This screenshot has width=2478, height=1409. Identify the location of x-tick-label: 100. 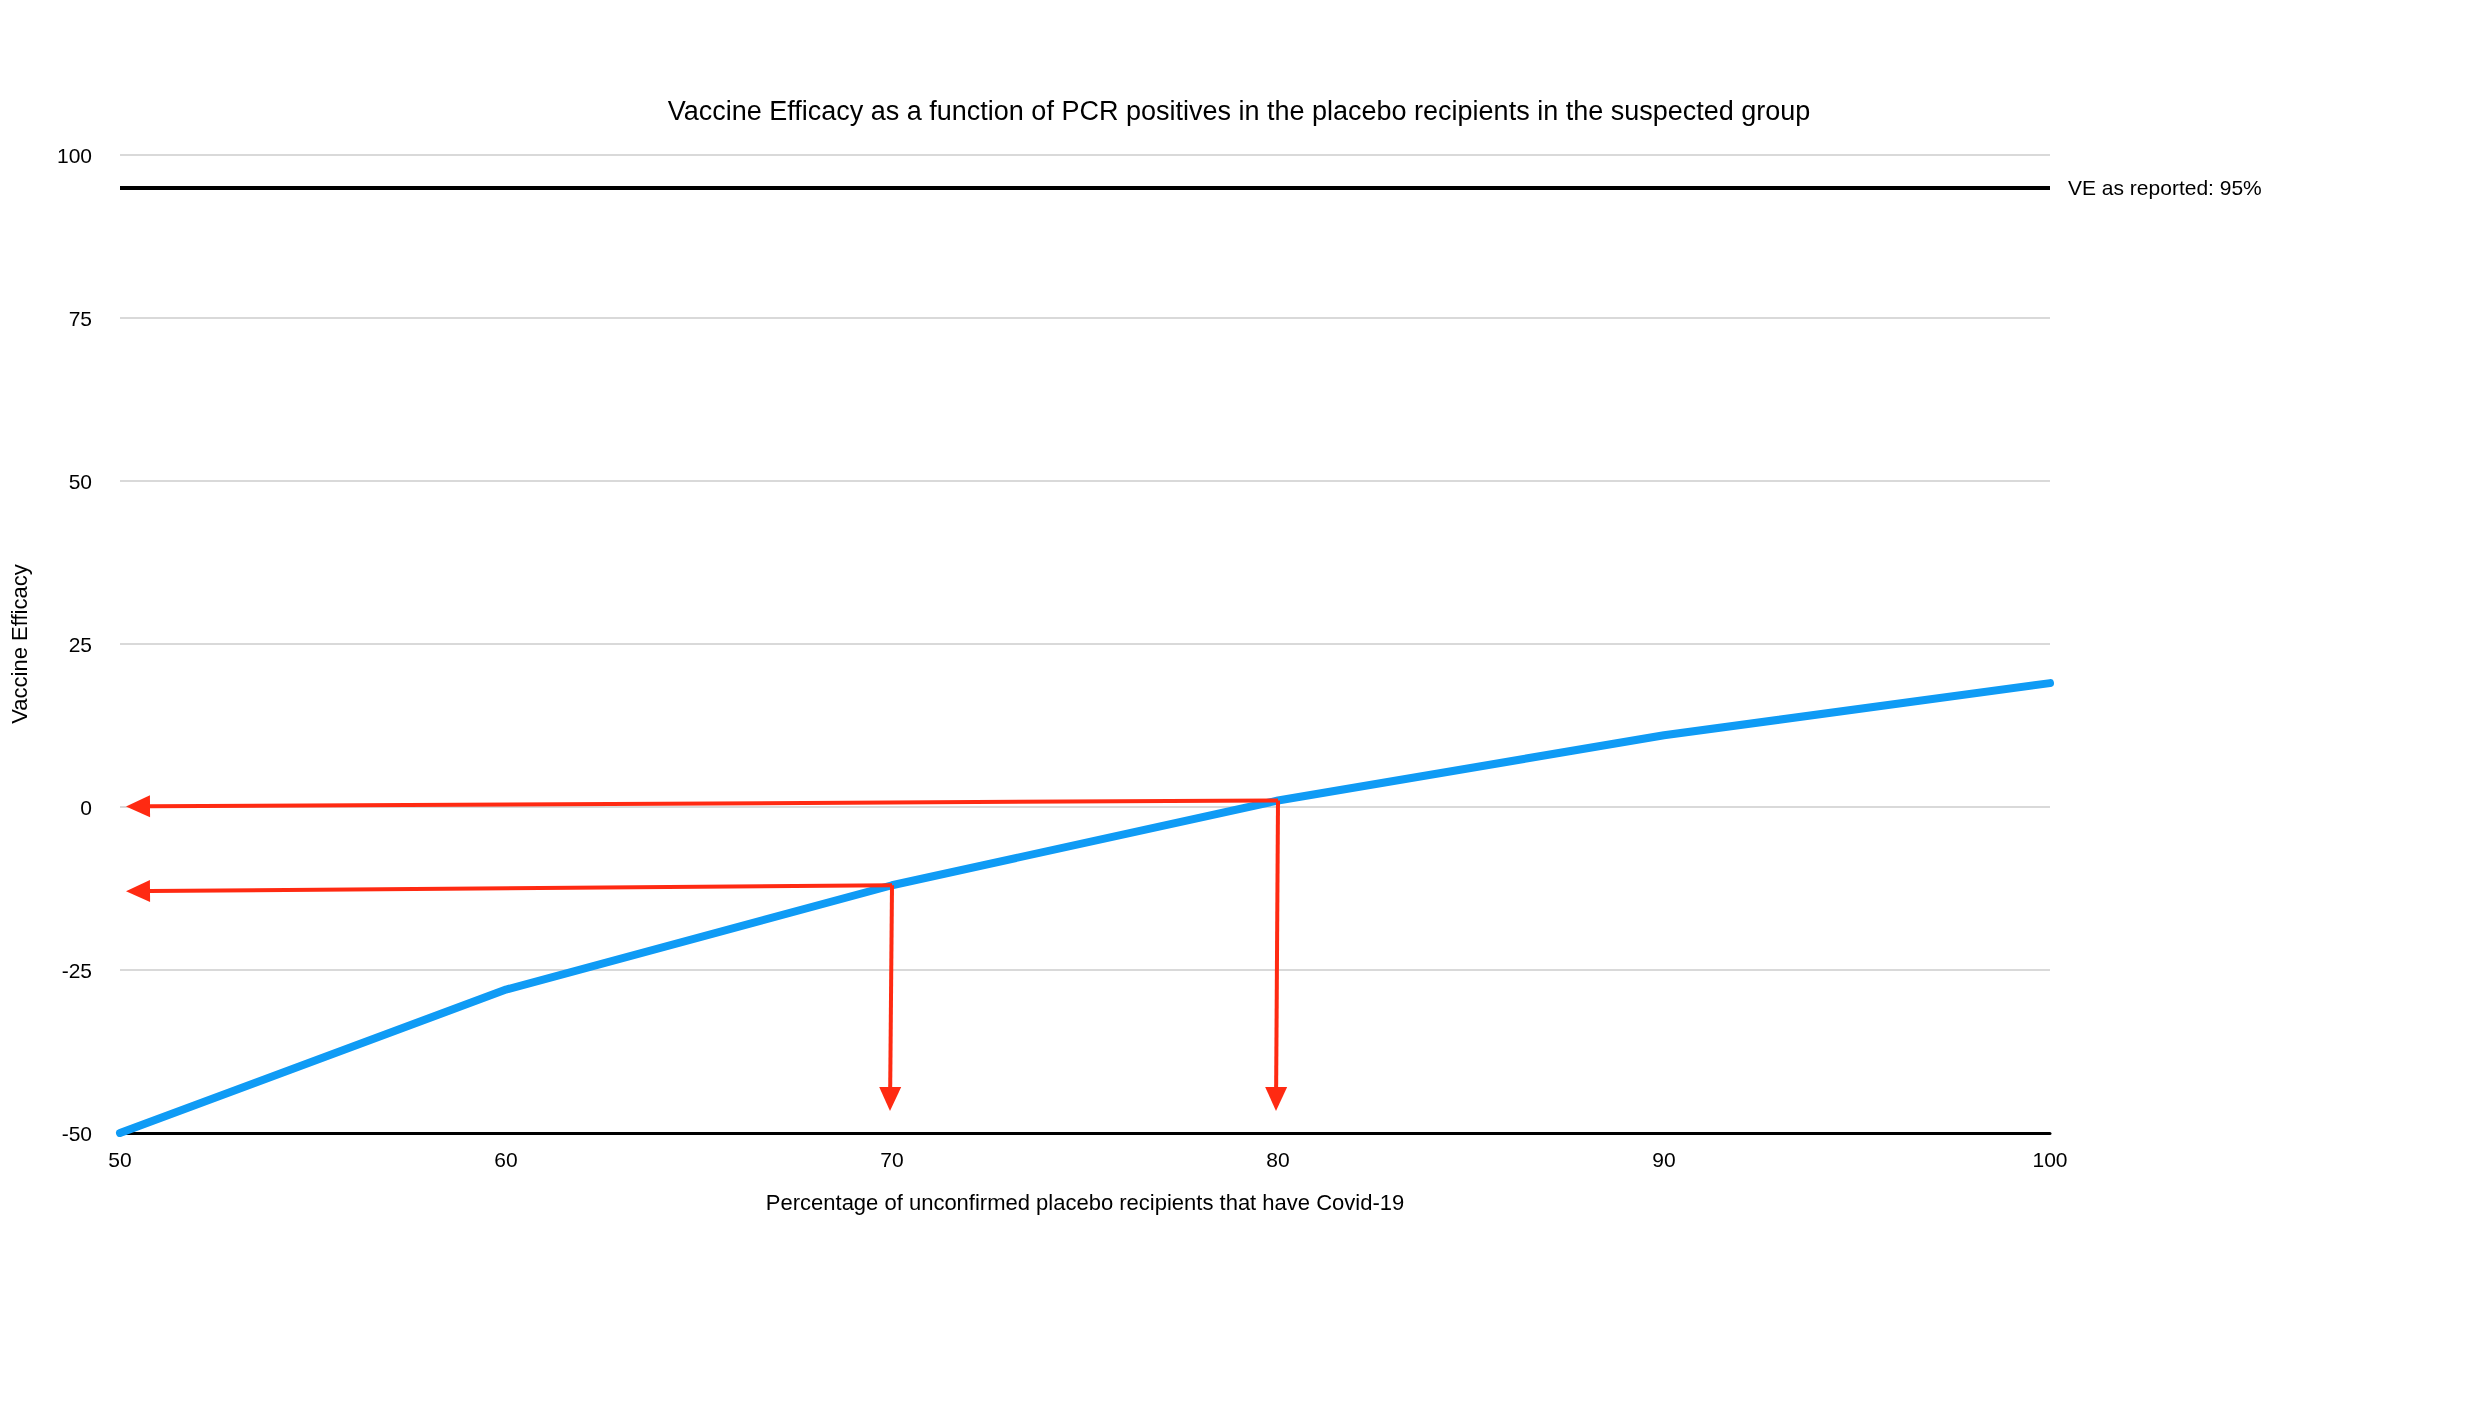
(2050, 1159).